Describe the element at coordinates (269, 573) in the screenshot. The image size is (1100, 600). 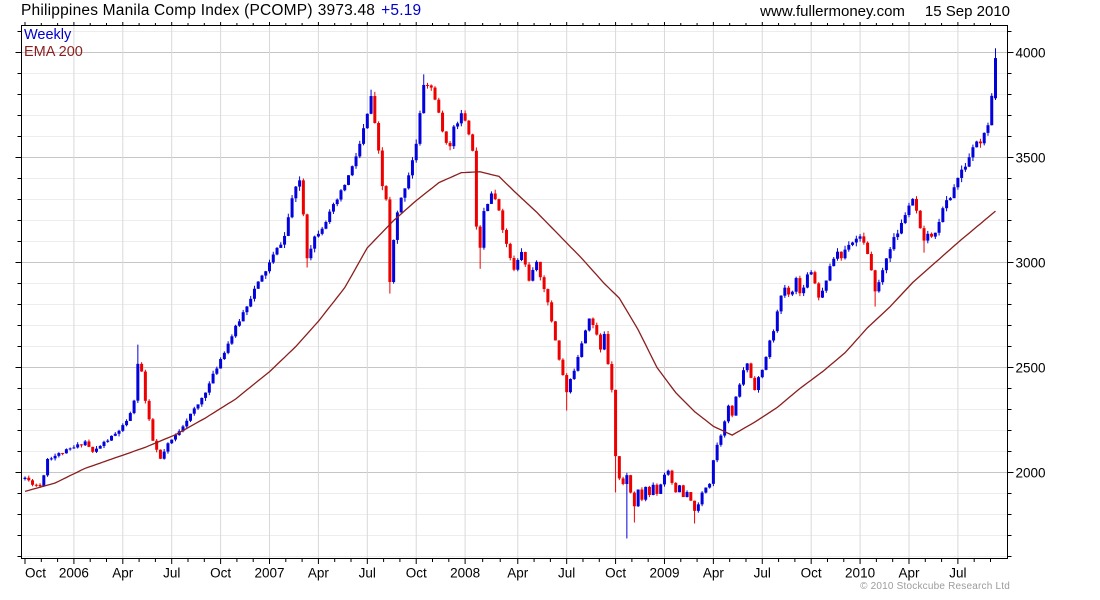
I see `x-axis-label: 2007` at that location.